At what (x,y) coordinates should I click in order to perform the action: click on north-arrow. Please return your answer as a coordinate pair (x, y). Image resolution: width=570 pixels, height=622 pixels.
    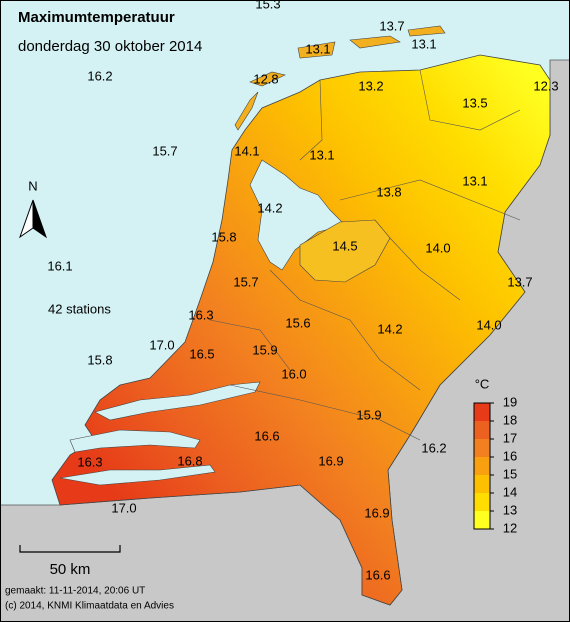
    Looking at the image, I should click on (39, 219).